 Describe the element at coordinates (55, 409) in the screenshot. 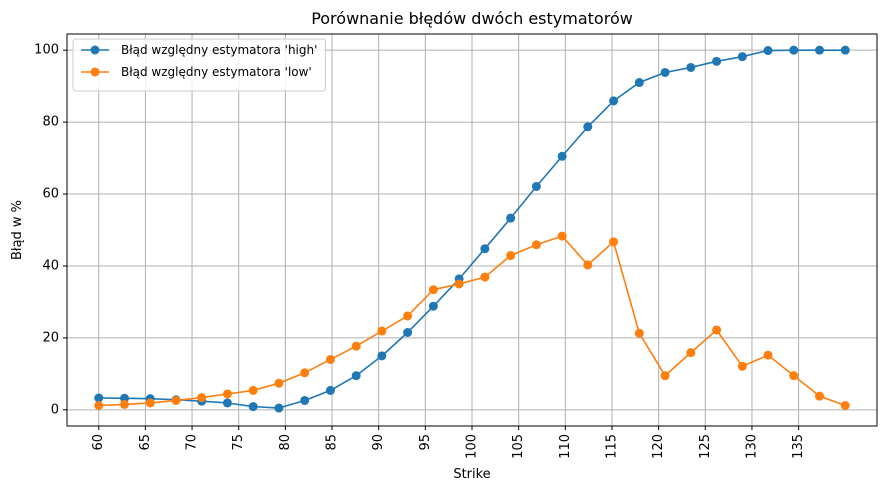

I see `y-tick-label: 0` at that location.